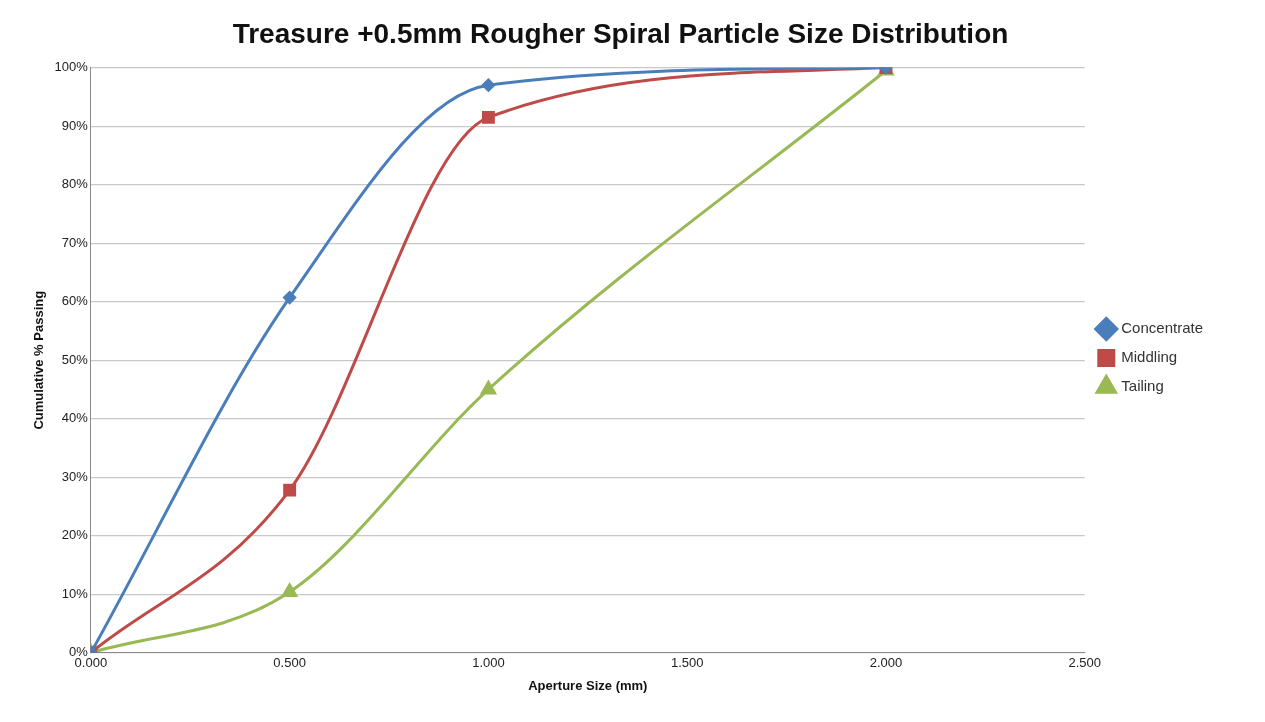  What do you see at coordinates (75, 593) in the screenshot?
I see `y-tick-label: 10%` at bounding box center [75, 593].